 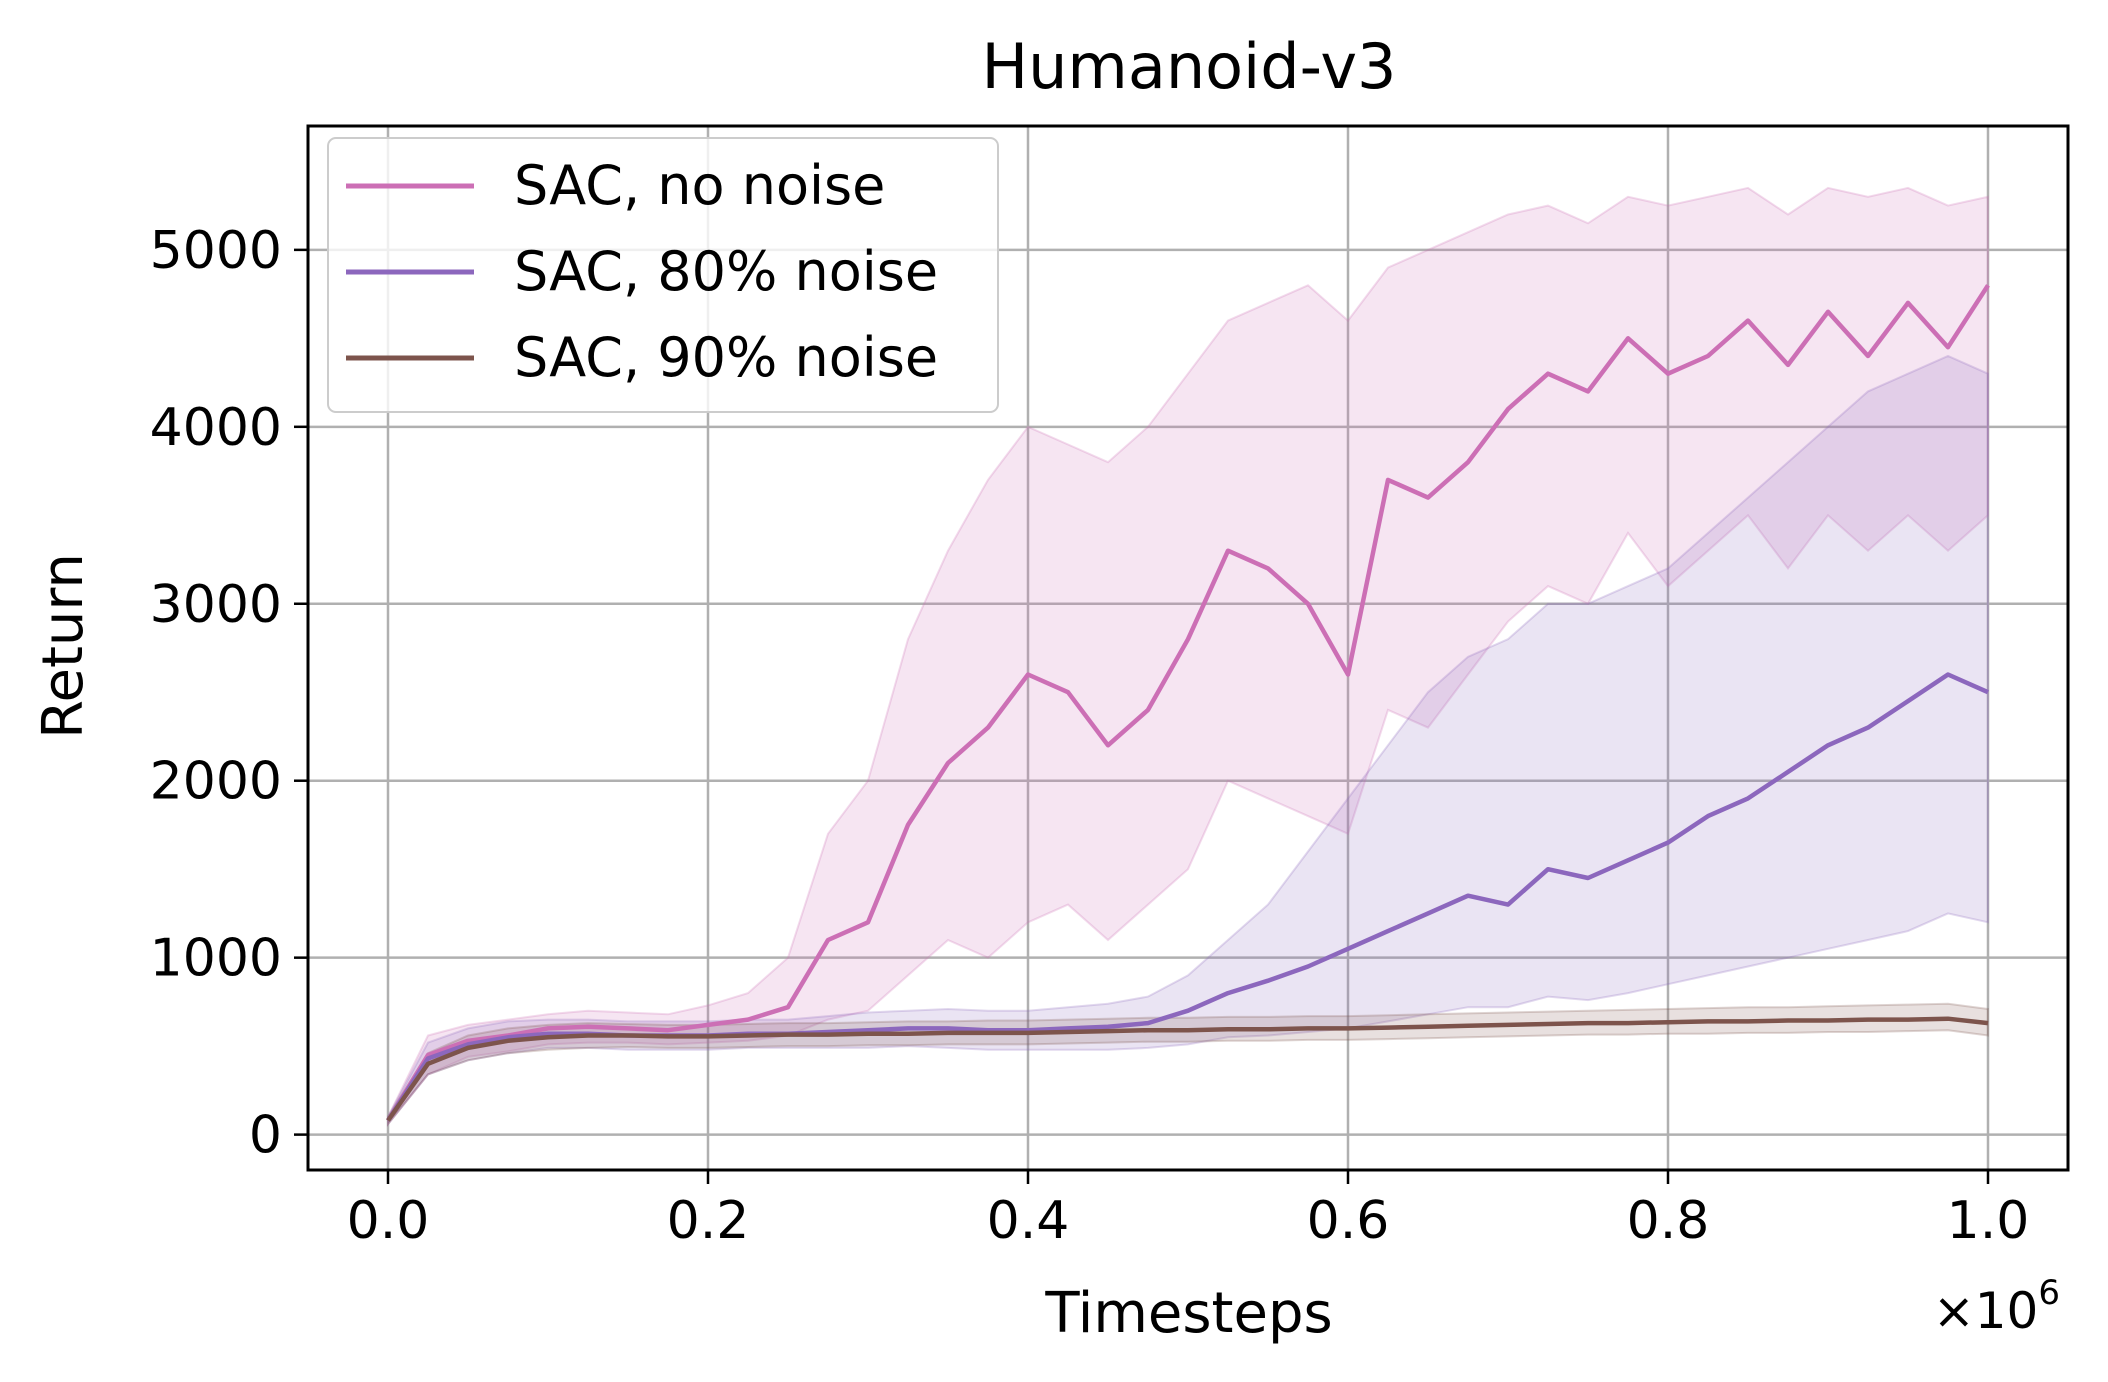 I want to click on legend-box, so click(x=663, y=275).